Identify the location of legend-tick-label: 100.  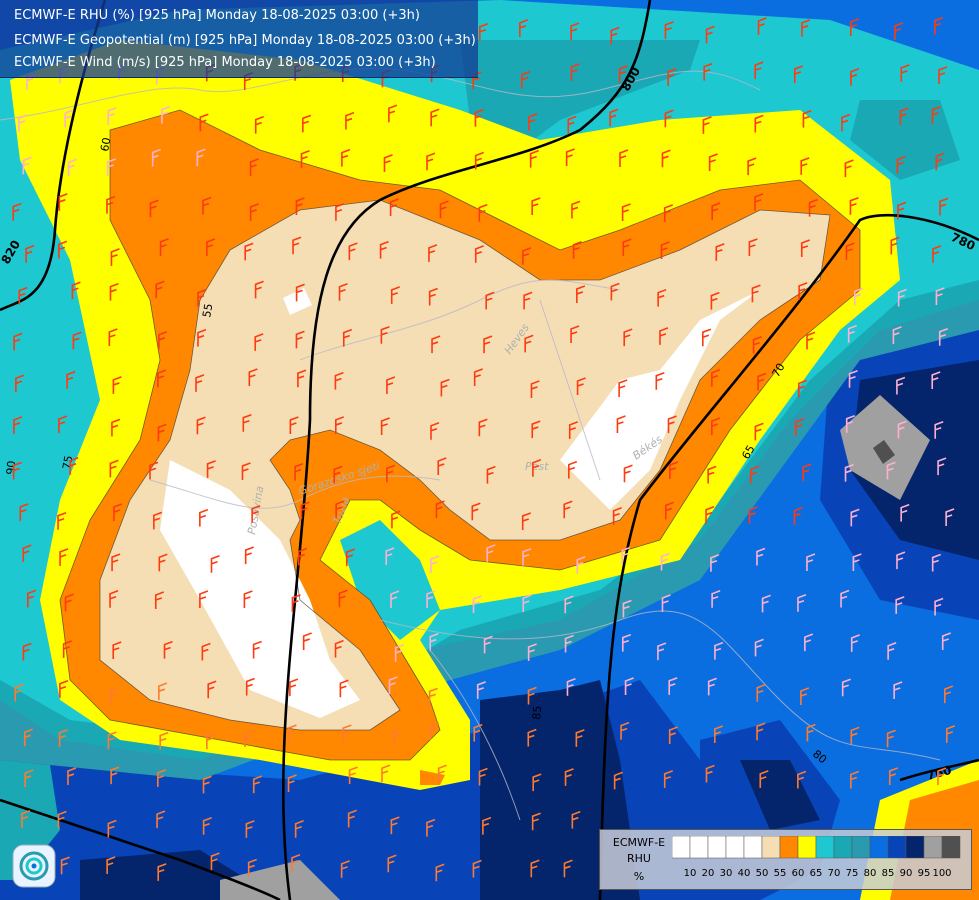
(941, 873).